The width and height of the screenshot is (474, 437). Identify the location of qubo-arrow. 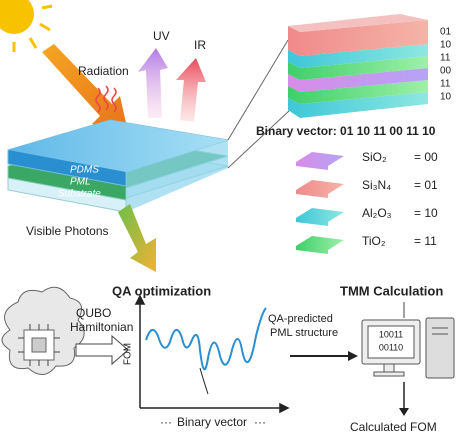
(102, 350).